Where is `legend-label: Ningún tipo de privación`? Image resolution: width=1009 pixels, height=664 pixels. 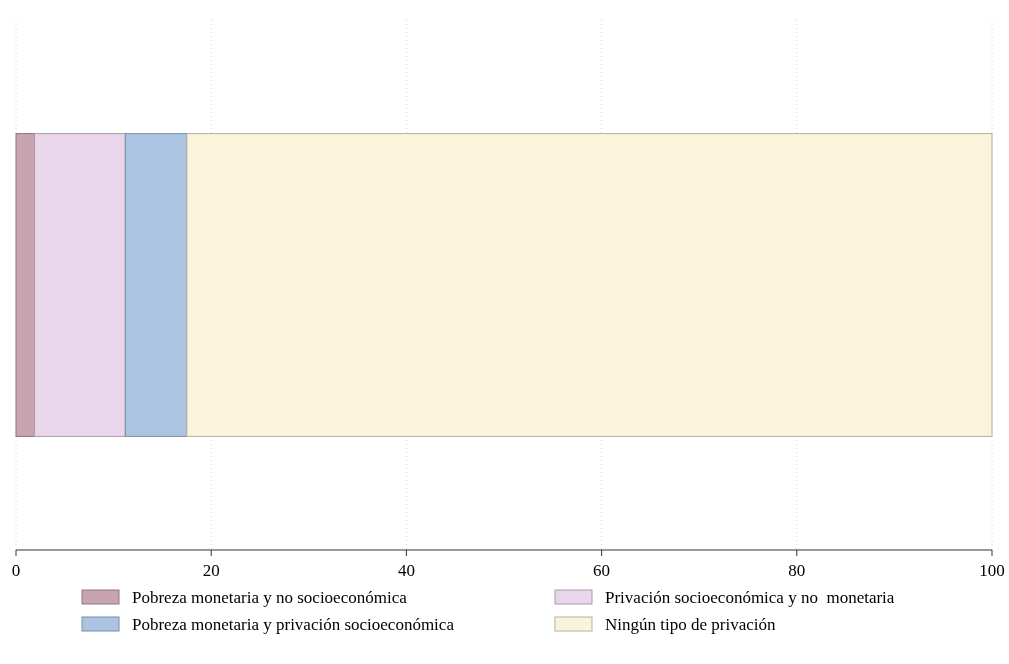 legend-label: Ningún tipo de privación is located at coordinates (690, 624).